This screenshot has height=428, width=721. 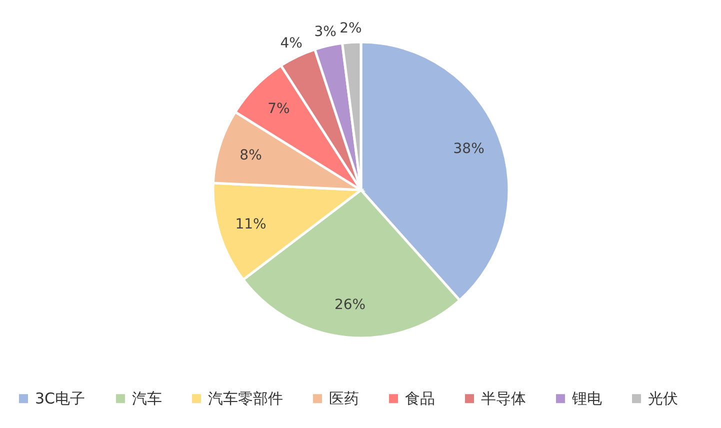 What do you see at coordinates (60, 399) in the screenshot?
I see `legend-label: 3C电子` at bounding box center [60, 399].